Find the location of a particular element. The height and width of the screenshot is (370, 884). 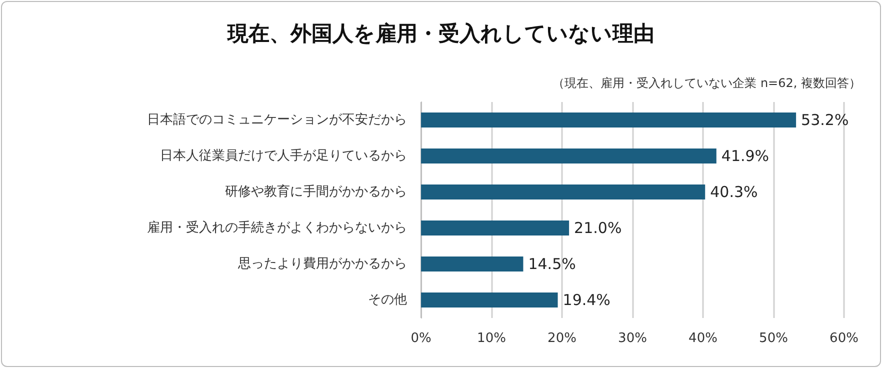

x-tick-label: 10% is located at coordinates (491, 338).